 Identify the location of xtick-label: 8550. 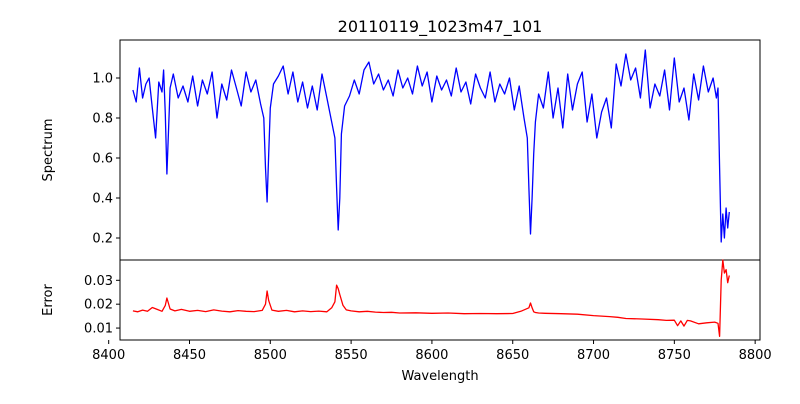
(351, 355).